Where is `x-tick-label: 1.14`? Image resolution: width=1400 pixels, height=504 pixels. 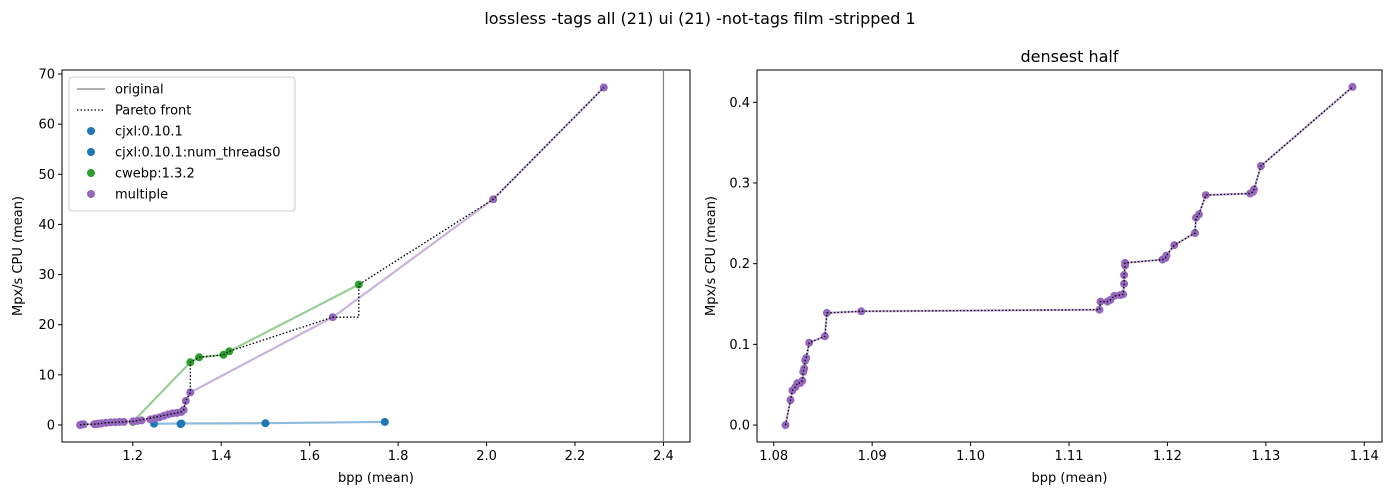 x-tick-label: 1.14 is located at coordinates (1364, 456).